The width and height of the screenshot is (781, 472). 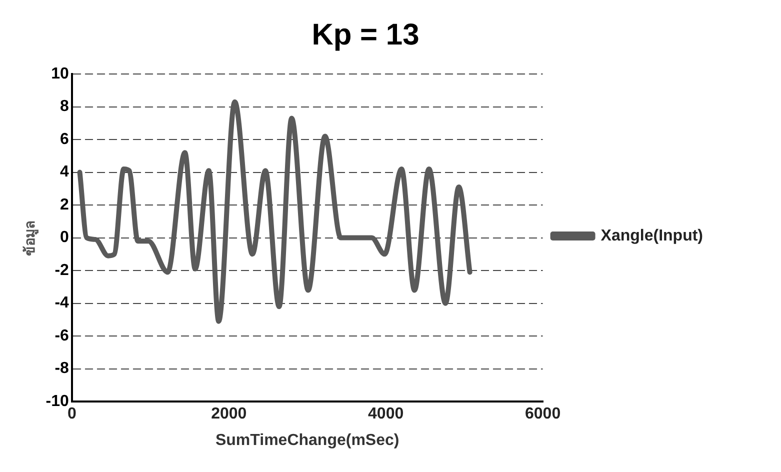 I want to click on x-tick-label: 6000, so click(x=542, y=414).